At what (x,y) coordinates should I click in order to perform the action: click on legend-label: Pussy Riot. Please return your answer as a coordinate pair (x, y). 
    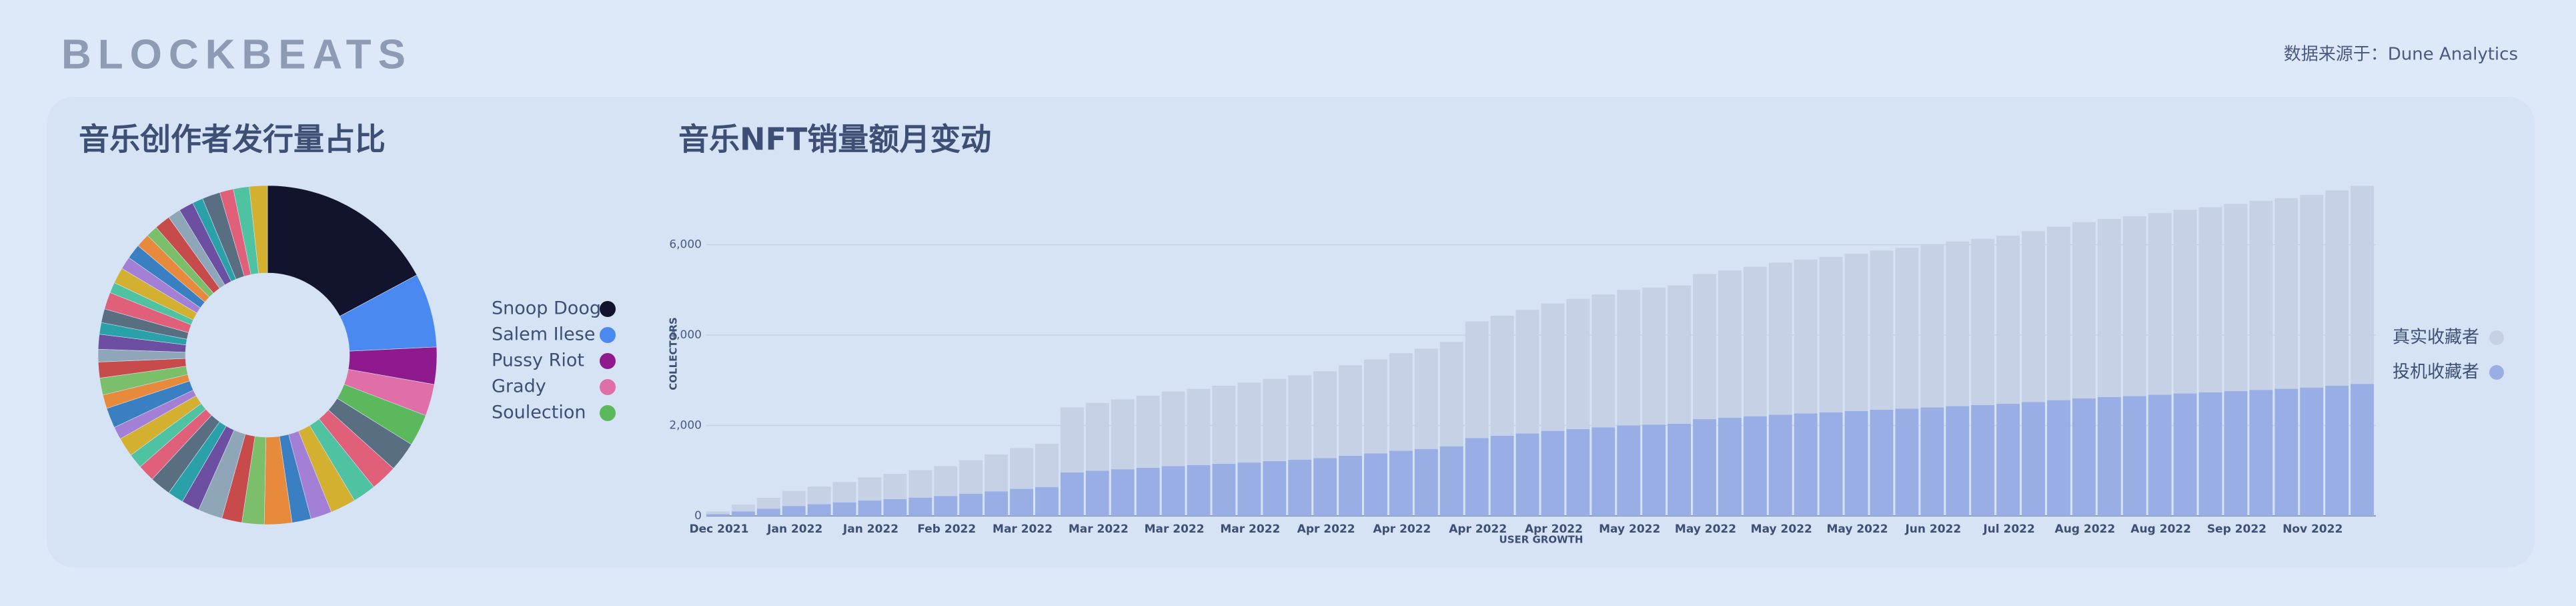
    Looking at the image, I should click on (538, 360).